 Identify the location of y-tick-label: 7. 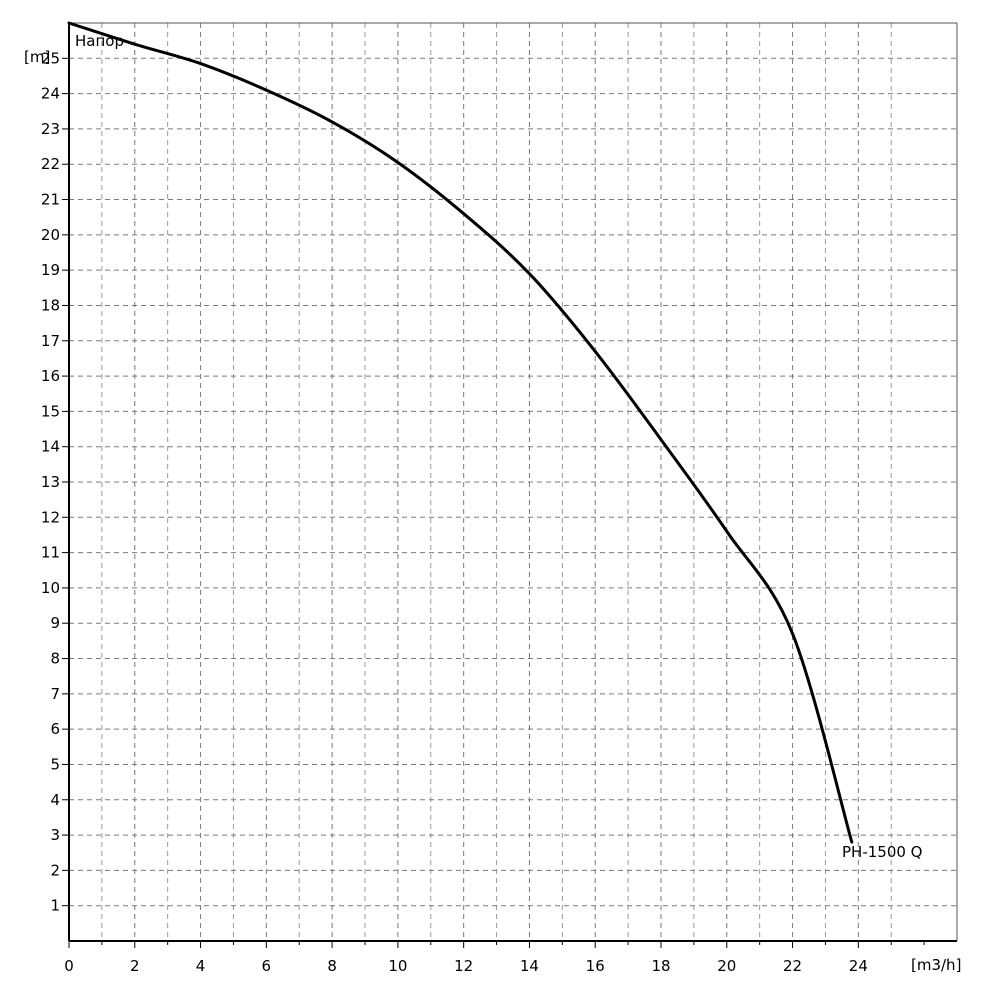
(55, 694).